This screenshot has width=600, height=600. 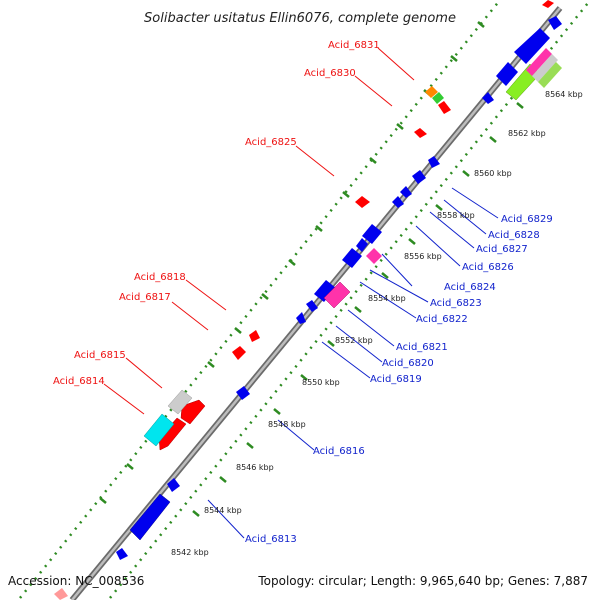 I want to click on gene-label-acid-6828: Acid_6828, so click(x=514, y=235).